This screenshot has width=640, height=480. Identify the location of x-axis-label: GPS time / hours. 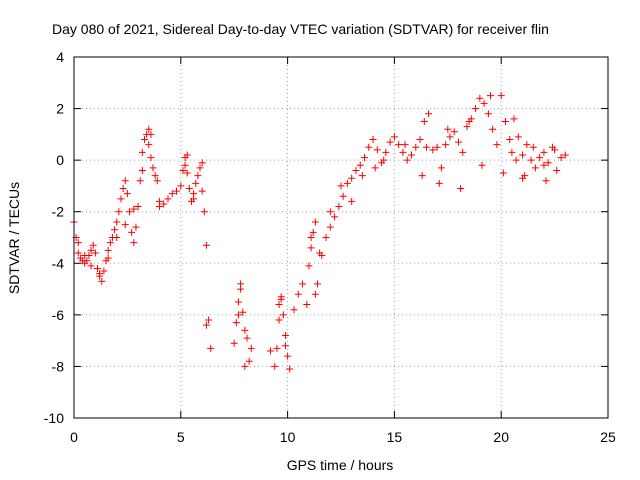
(340, 465).